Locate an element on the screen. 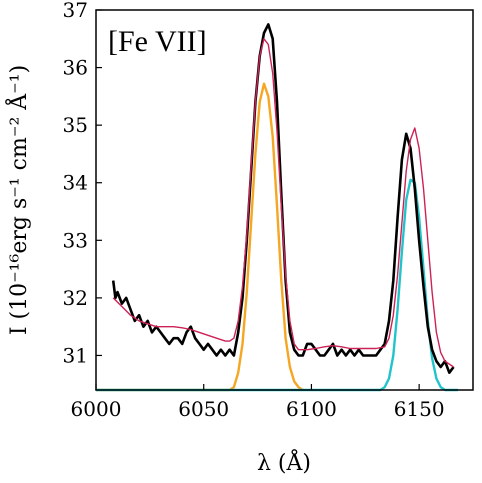 The width and height of the screenshot is (482, 483). y-tick-label: 34 is located at coordinates (75, 183).